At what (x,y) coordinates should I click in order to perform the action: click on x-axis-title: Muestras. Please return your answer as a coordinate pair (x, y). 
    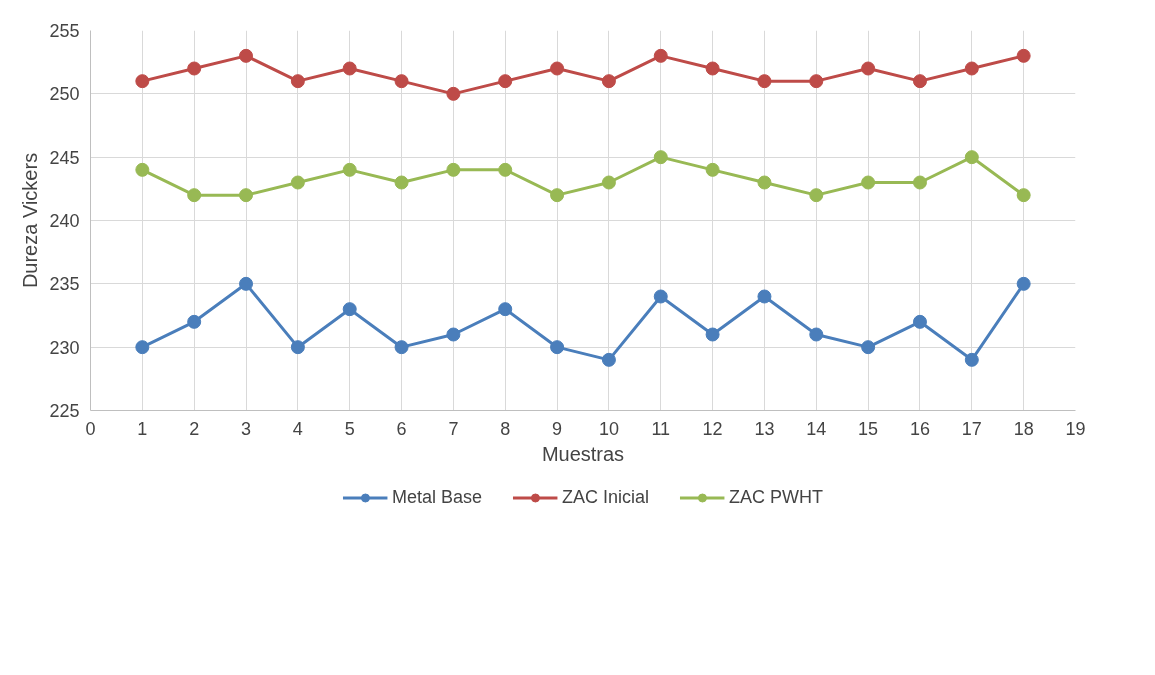
    Looking at the image, I should click on (583, 453).